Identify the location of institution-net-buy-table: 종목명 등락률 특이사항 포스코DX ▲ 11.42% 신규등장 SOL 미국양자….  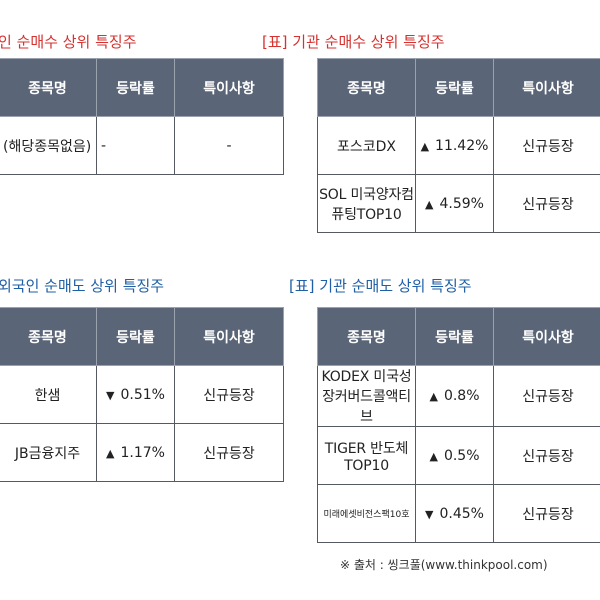
(458, 145).